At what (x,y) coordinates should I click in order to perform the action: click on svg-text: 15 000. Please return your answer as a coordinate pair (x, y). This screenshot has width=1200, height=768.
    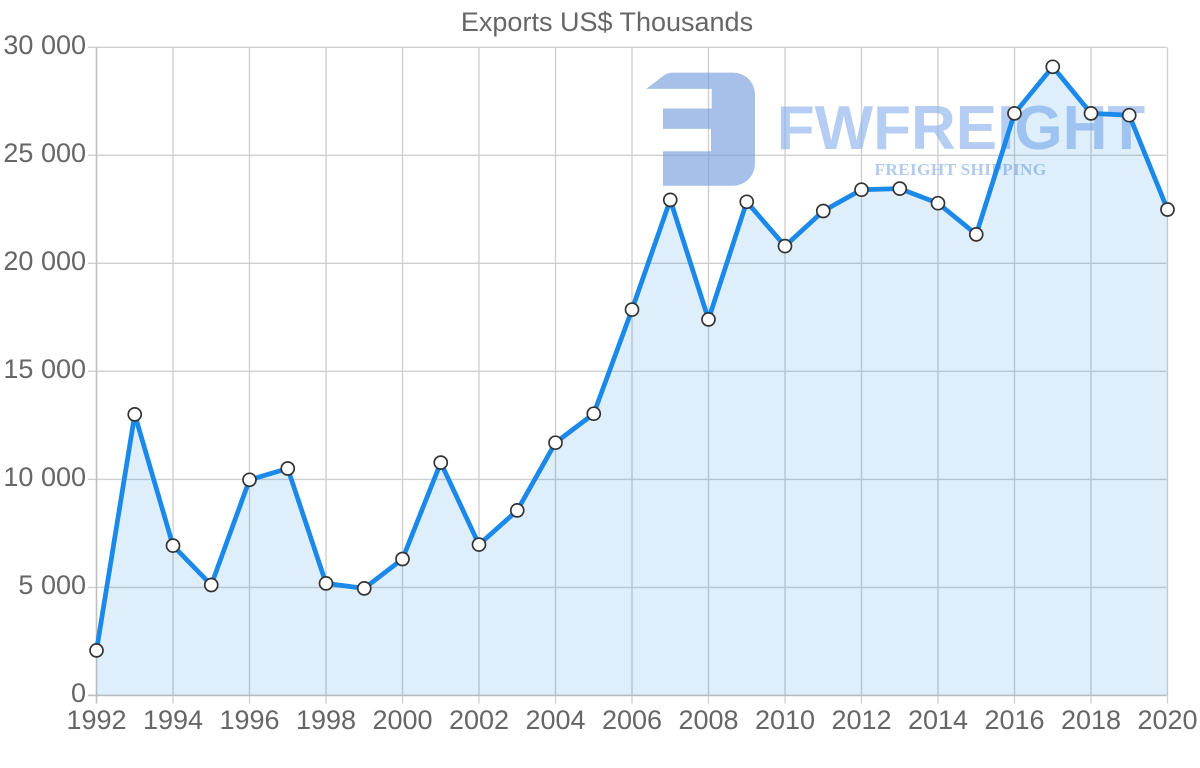
    Looking at the image, I should click on (44, 369).